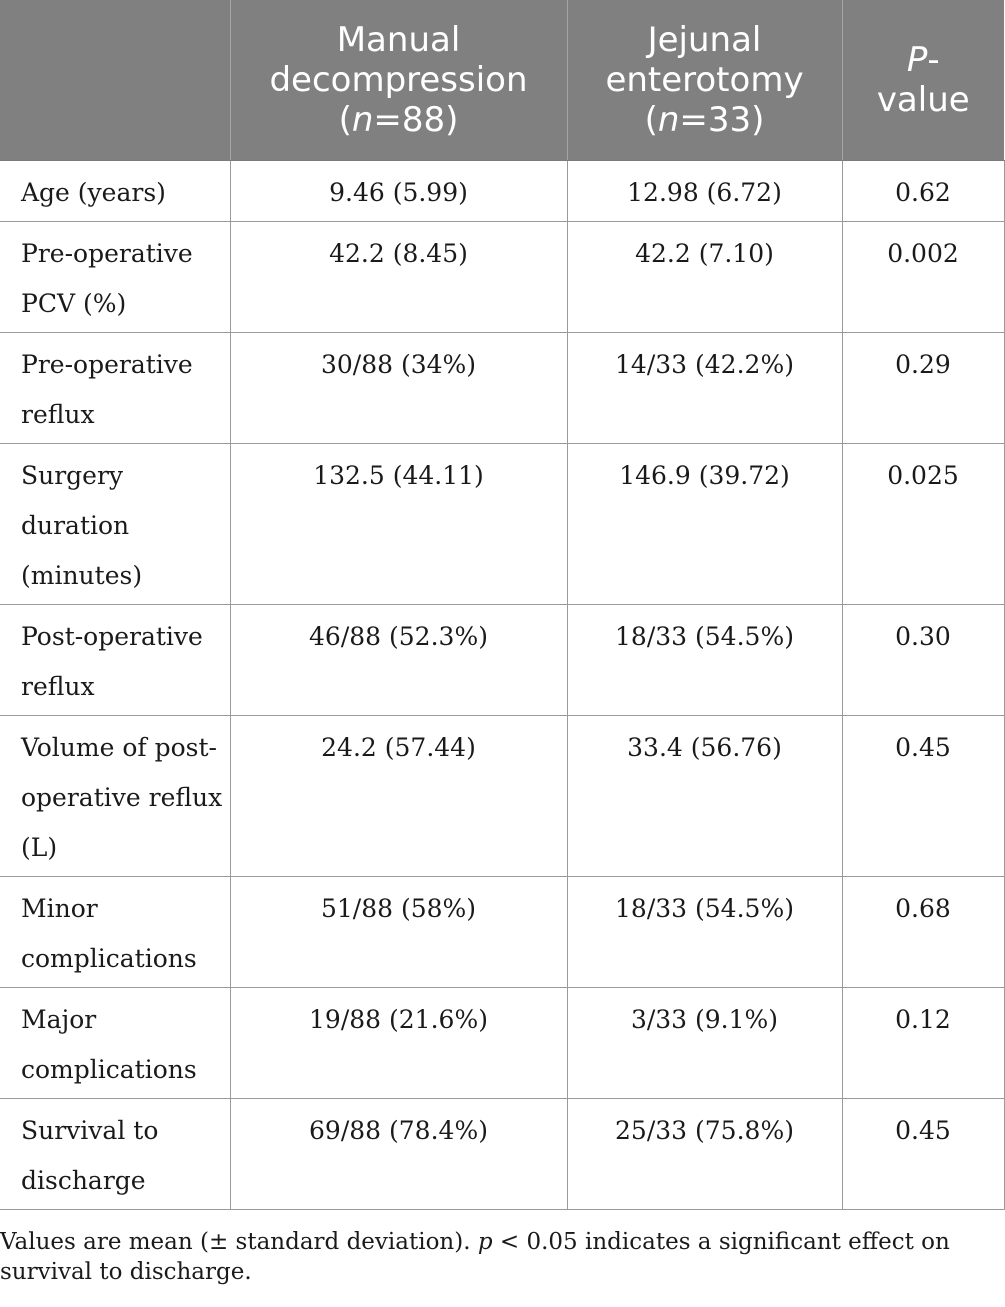 The width and height of the screenshot is (1005, 1307). Describe the element at coordinates (115, 388) in the screenshot. I see `row-label: Pre-operative reflux` at that location.